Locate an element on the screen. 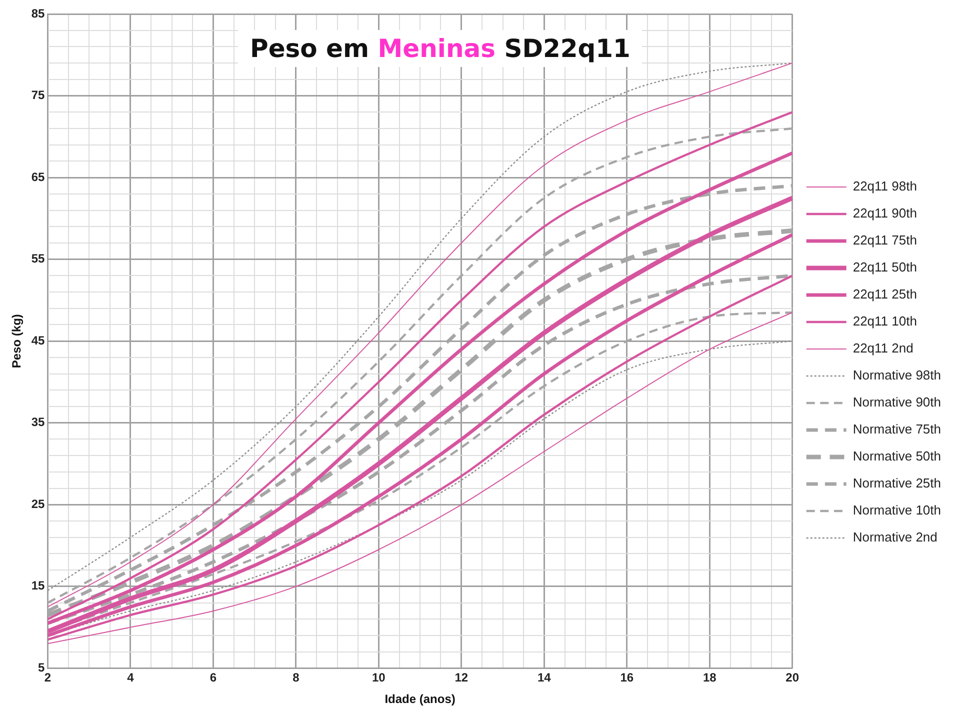 This screenshot has height=713, width=961. legend-label: 22q11 90th is located at coordinates (884, 213).